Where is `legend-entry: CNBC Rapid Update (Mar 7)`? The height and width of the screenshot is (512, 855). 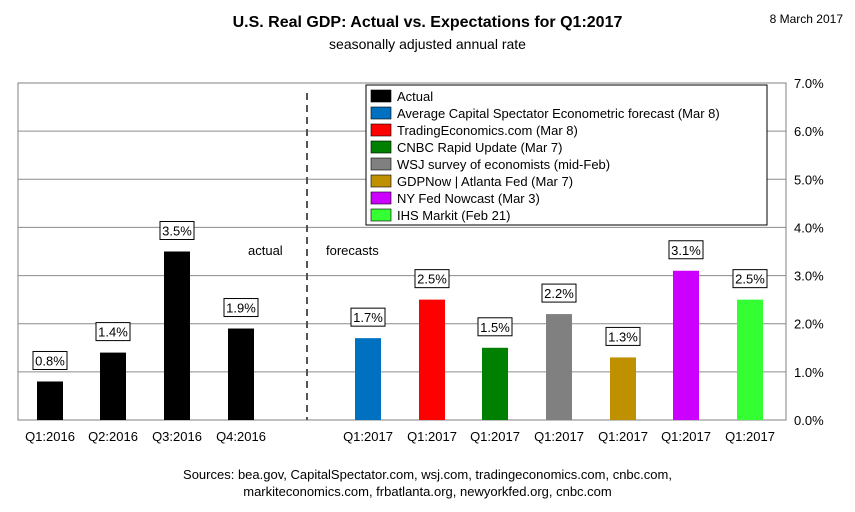
legend-entry: CNBC Rapid Update (Mar 7) is located at coordinates (479, 147).